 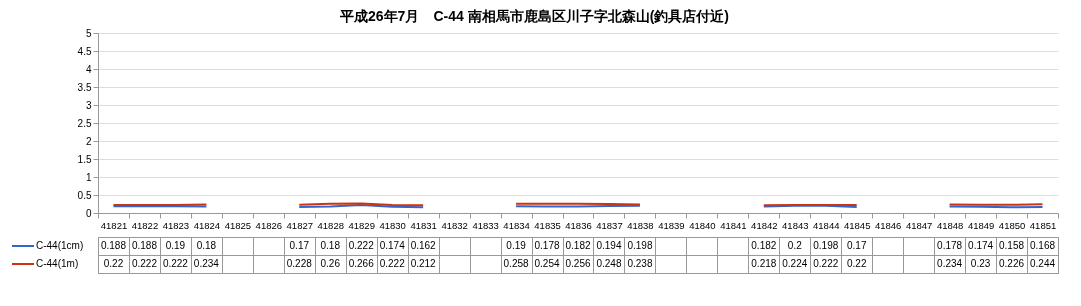 I want to click on x-tick-label: 41832, so click(x=454, y=225).